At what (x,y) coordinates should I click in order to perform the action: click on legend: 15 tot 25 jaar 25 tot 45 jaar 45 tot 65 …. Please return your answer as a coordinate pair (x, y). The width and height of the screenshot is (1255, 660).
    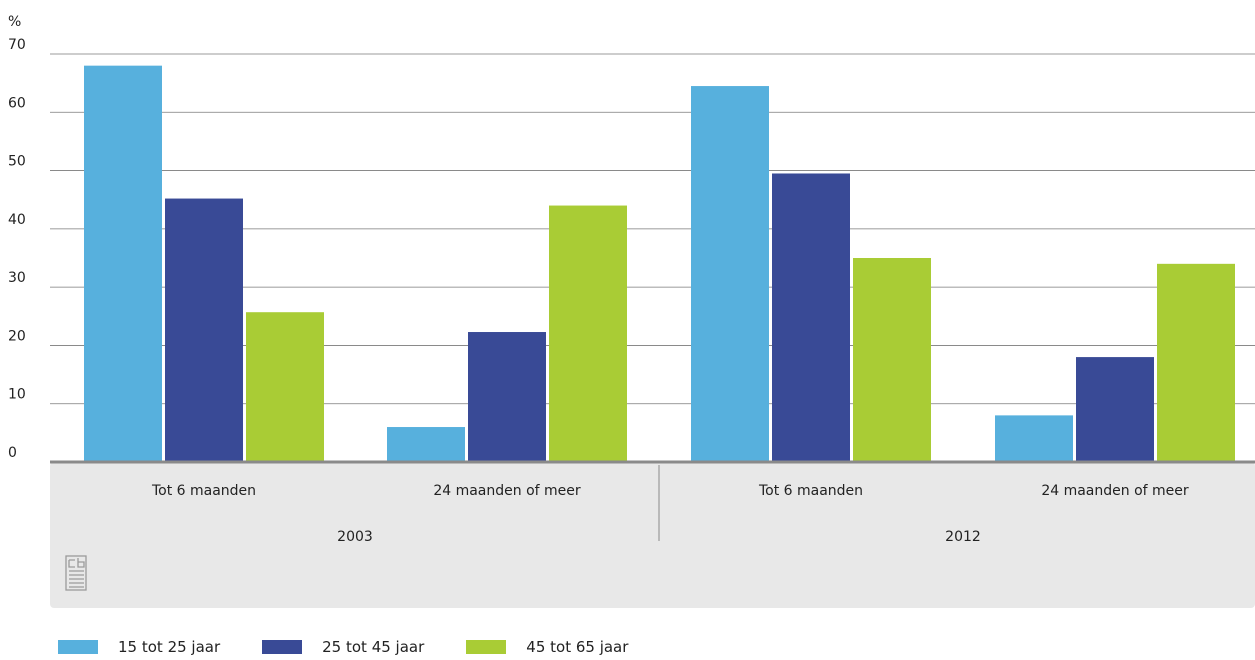
    Looking at the image, I should click on (364, 647).